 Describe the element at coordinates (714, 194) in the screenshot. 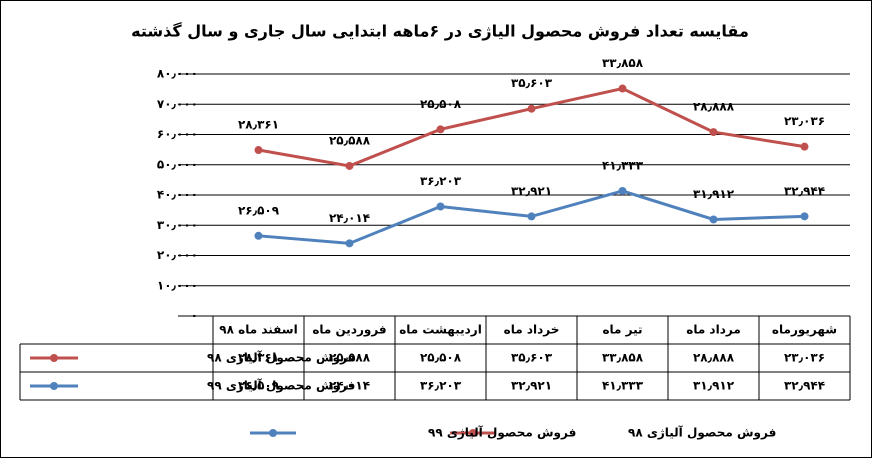

I see `data-label: ۳۱٫۹۱۲` at that location.